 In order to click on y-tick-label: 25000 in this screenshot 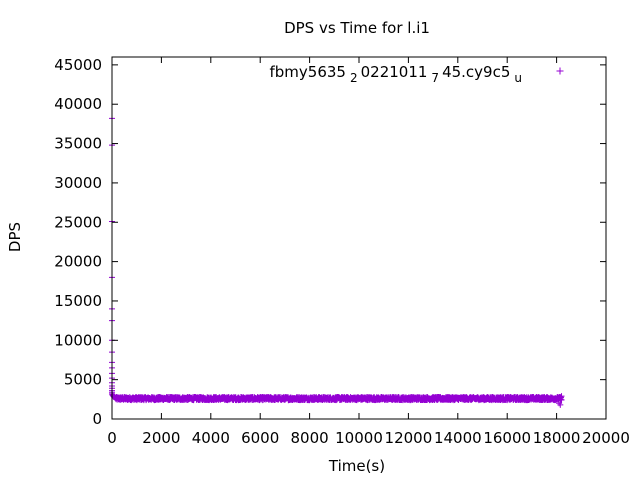, I will do `click(78, 222)`.